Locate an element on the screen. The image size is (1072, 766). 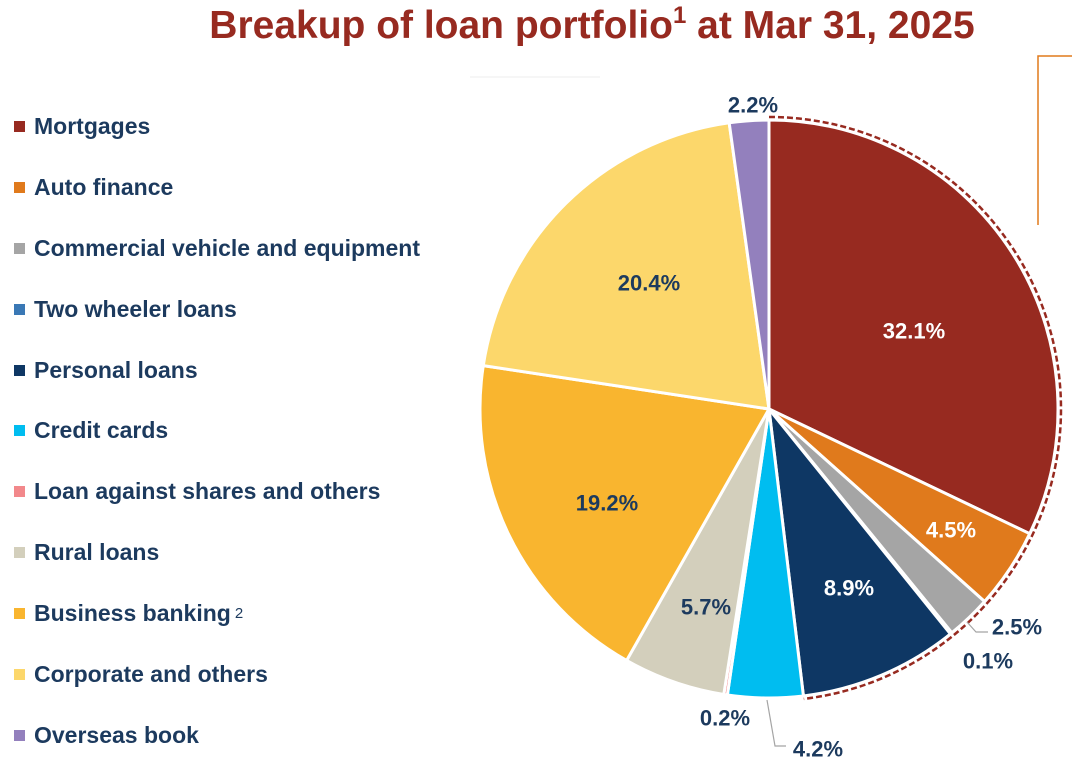
legend-item-personal-loans: Personal loans is located at coordinates (217, 370).